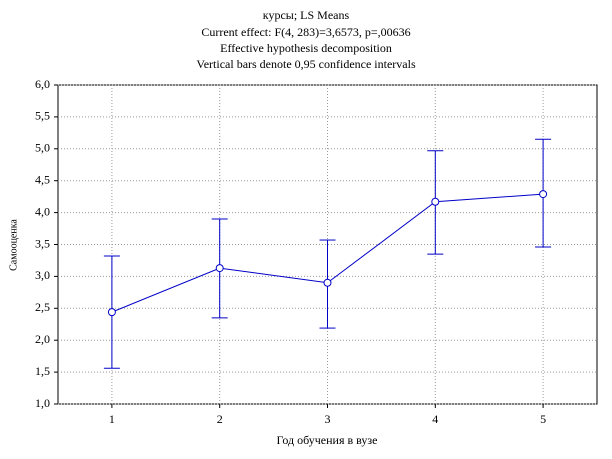 This screenshot has height=459, width=612. I want to click on y-tick-label: 3,0, so click(42, 275).